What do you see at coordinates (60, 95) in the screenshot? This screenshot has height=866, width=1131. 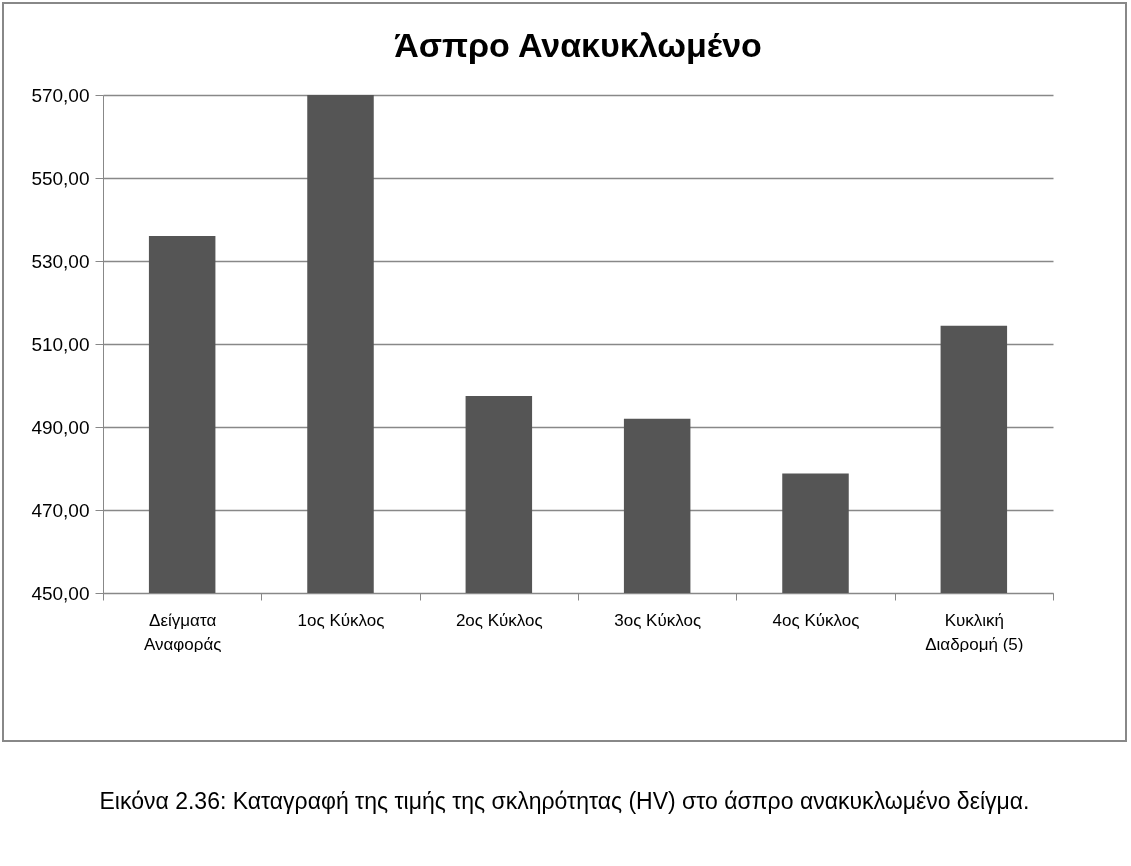 I see `y-tick-label: 570,00` at bounding box center [60, 95].